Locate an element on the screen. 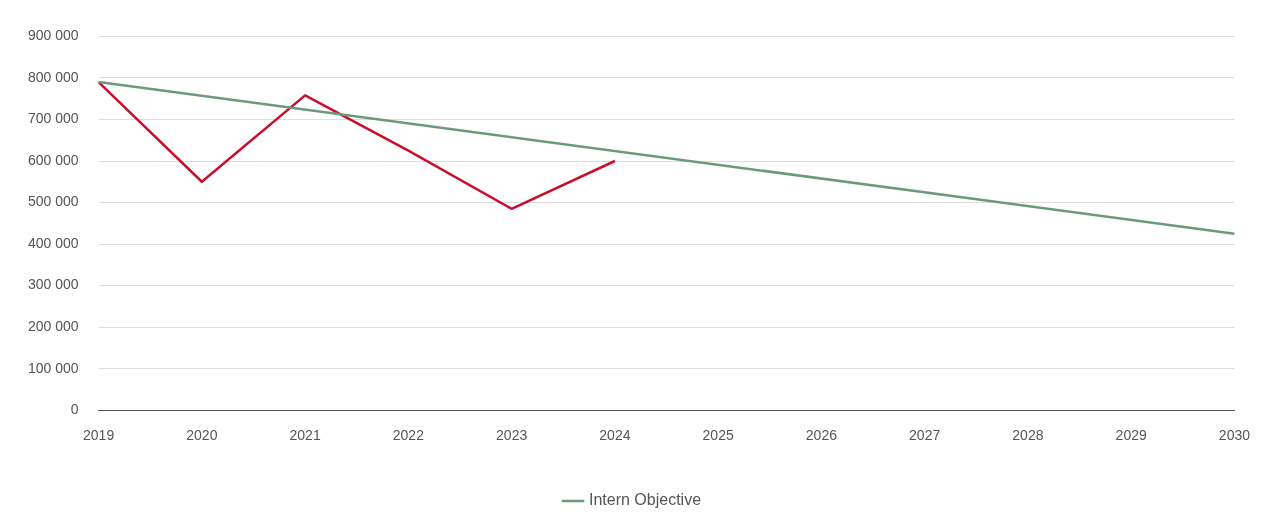 This screenshot has height=527, width=1276. y-tick-label: 600 000 is located at coordinates (53, 159).